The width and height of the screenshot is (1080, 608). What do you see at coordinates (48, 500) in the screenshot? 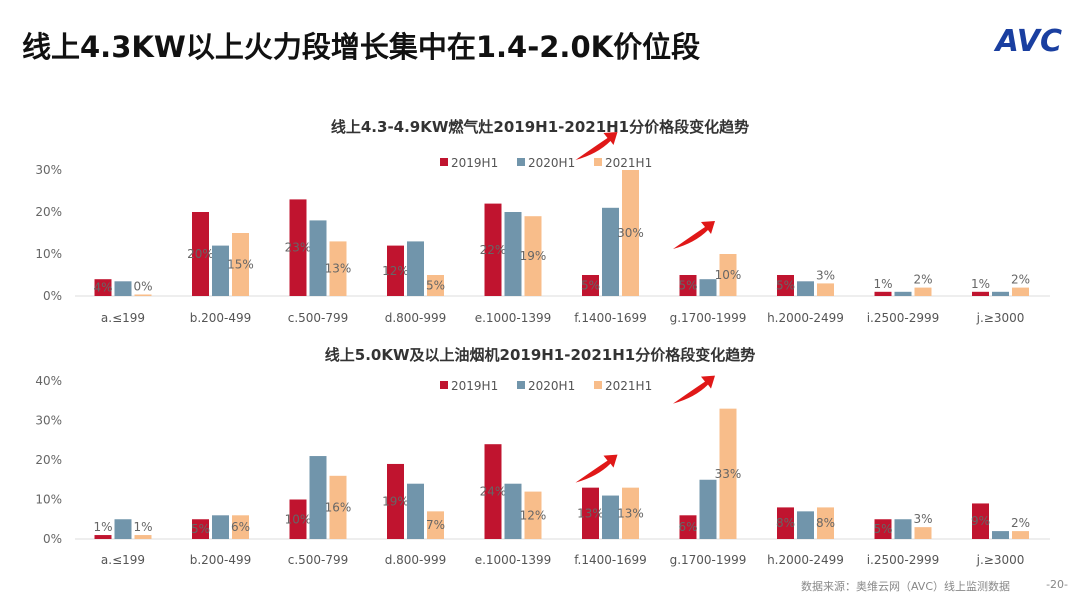
I see `y-tick-label: 10%` at bounding box center [48, 500].